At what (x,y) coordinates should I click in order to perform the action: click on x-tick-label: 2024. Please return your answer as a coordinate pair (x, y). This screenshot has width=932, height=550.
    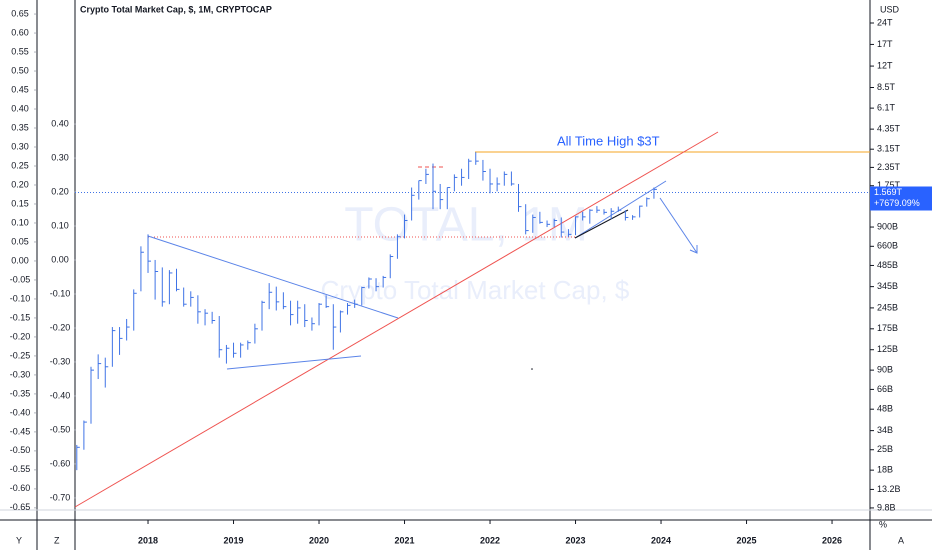
    Looking at the image, I should click on (661, 540).